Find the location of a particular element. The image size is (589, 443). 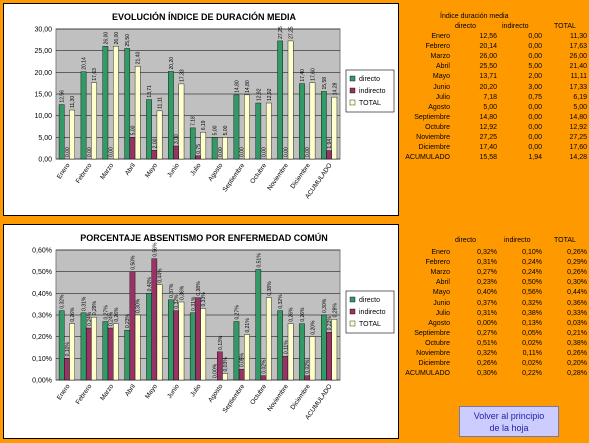

table1-row: Noviembre 27,25 0,00 27,25 is located at coordinates (494, 138).